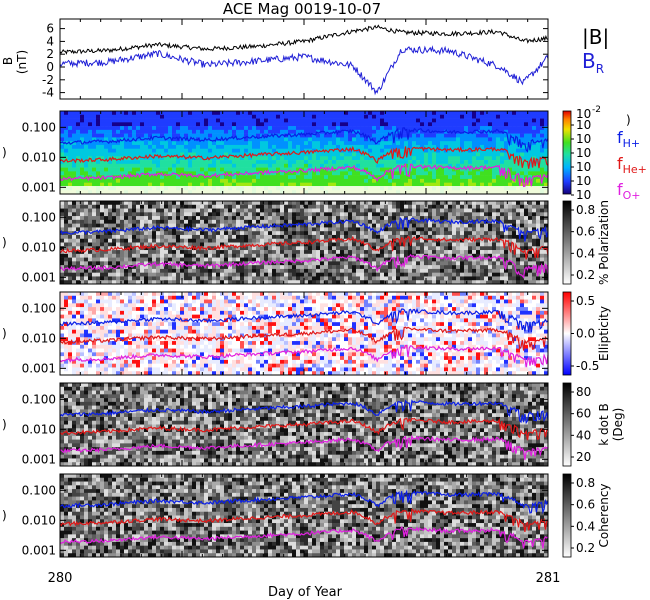  What do you see at coordinates (589, 61) in the screenshot?
I see `legend-br-name: B` at bounding box center [589, 61].